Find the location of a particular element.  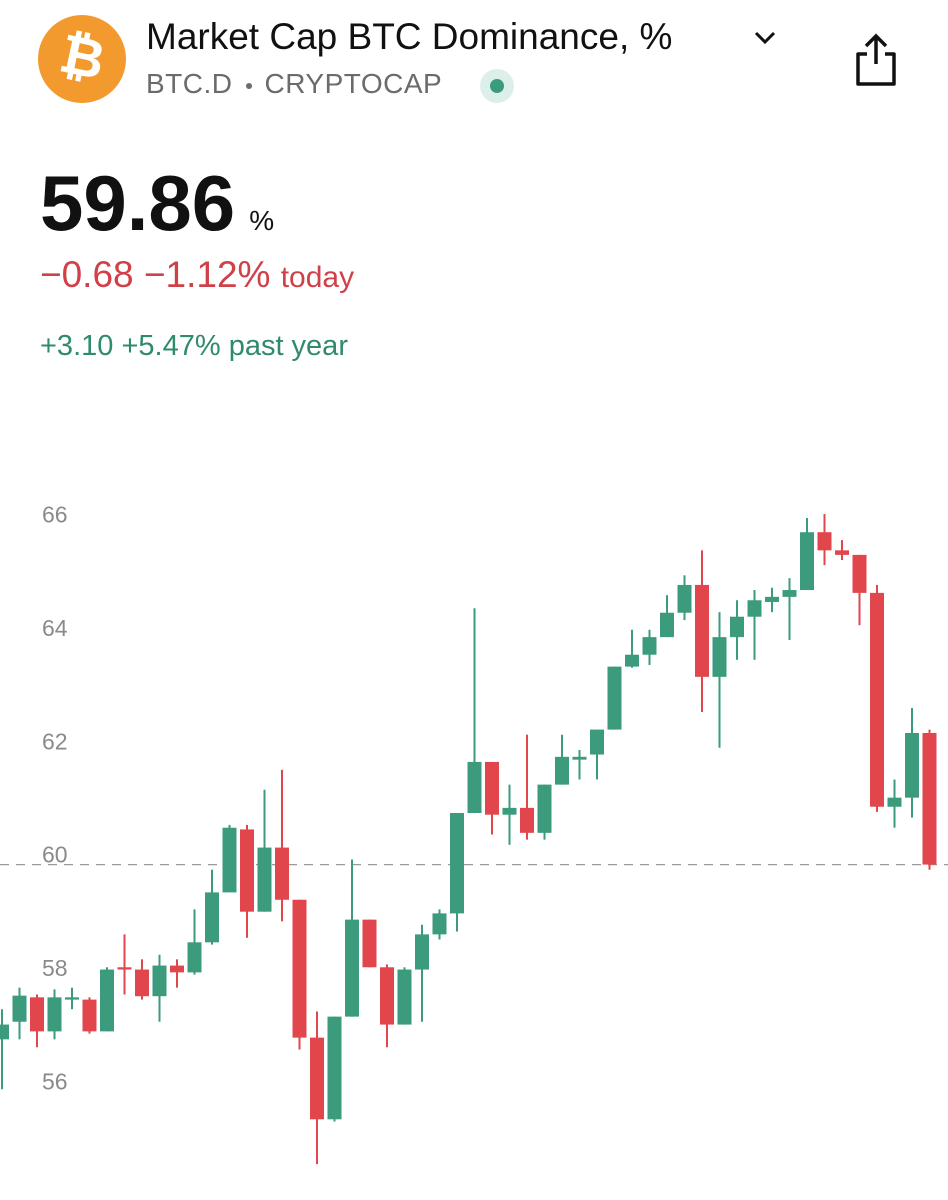

share-button is located at coordinates (876, 60).